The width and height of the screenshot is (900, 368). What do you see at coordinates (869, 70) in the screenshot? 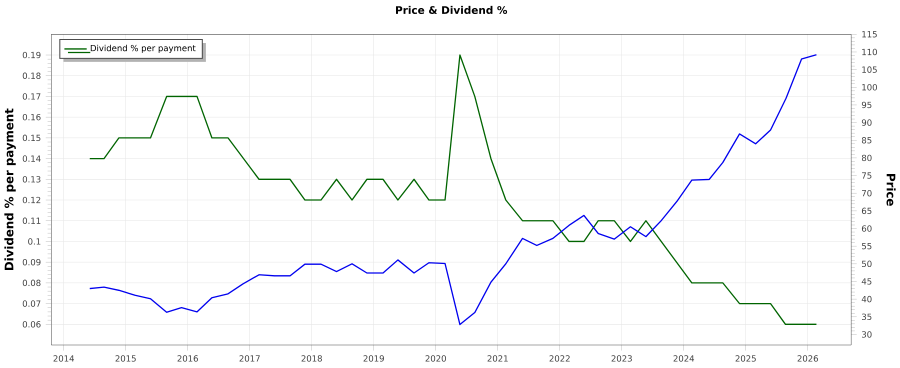
I see `y2-tick-label: 105` at bounding box center [869, 70].